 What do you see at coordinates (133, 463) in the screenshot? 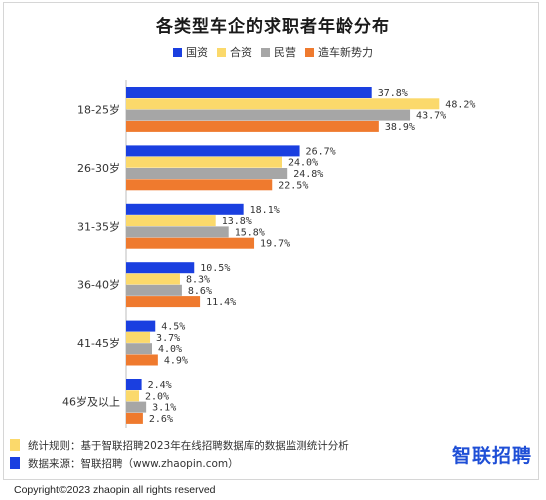
I see `footnote-source-text: 数据来源：智联招聘（www.zhaopin.com）` at bounding box center [133, 463].